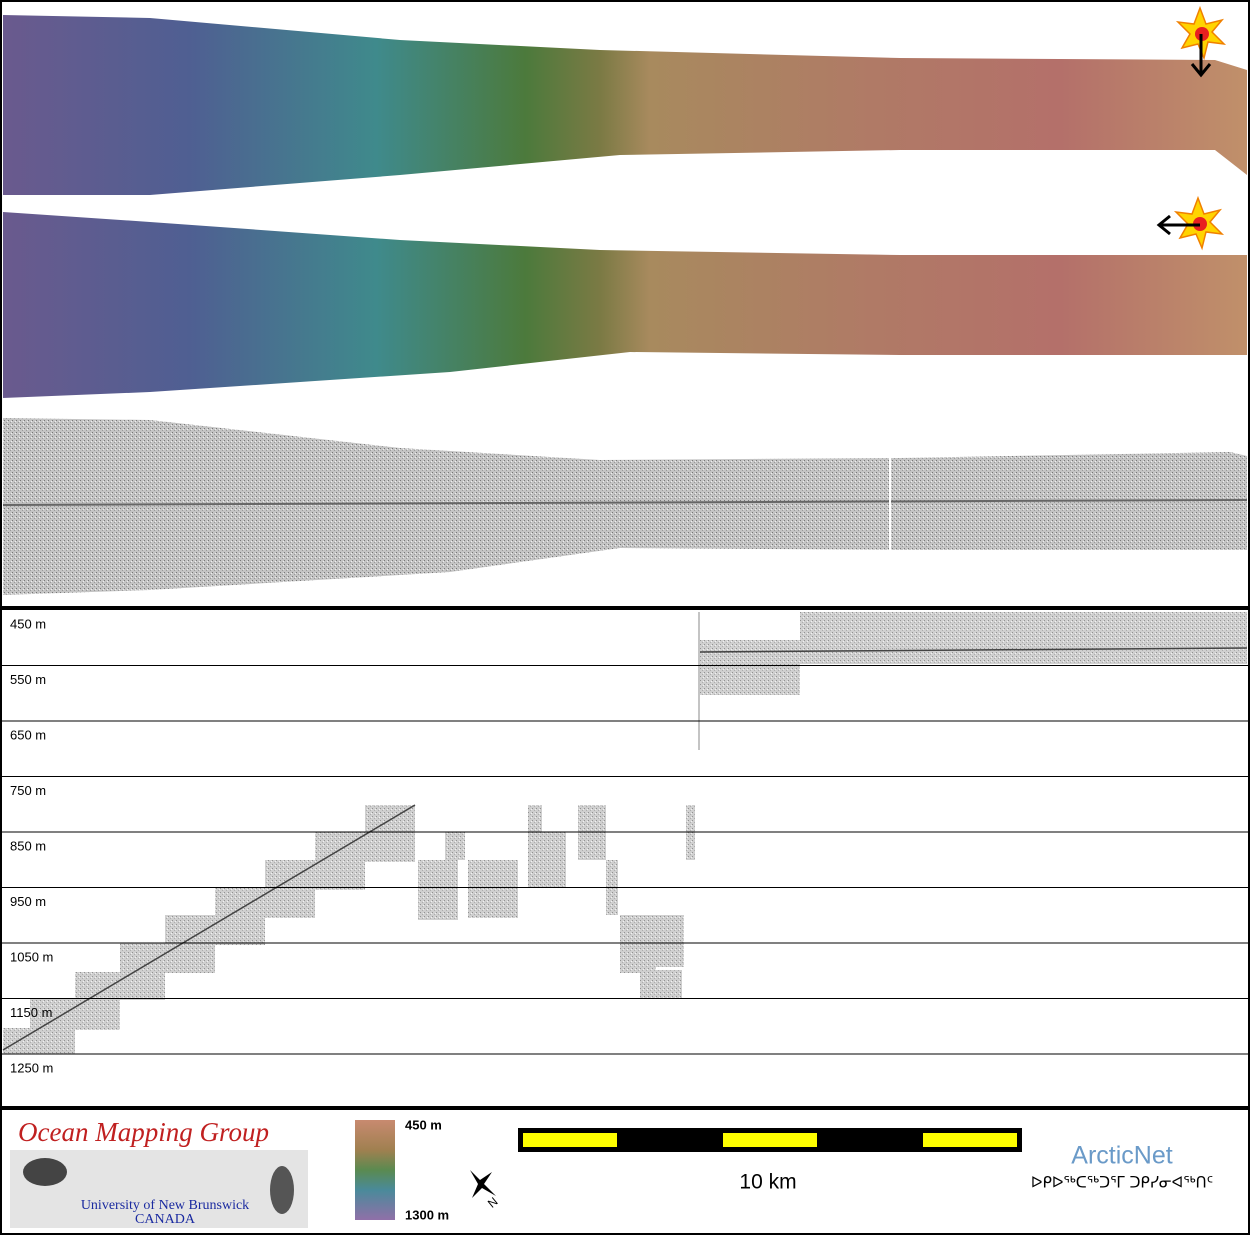  Describe the element at coordinates (165, 1219) in the screenshot. I see `logo-country: CANADA` at that location.